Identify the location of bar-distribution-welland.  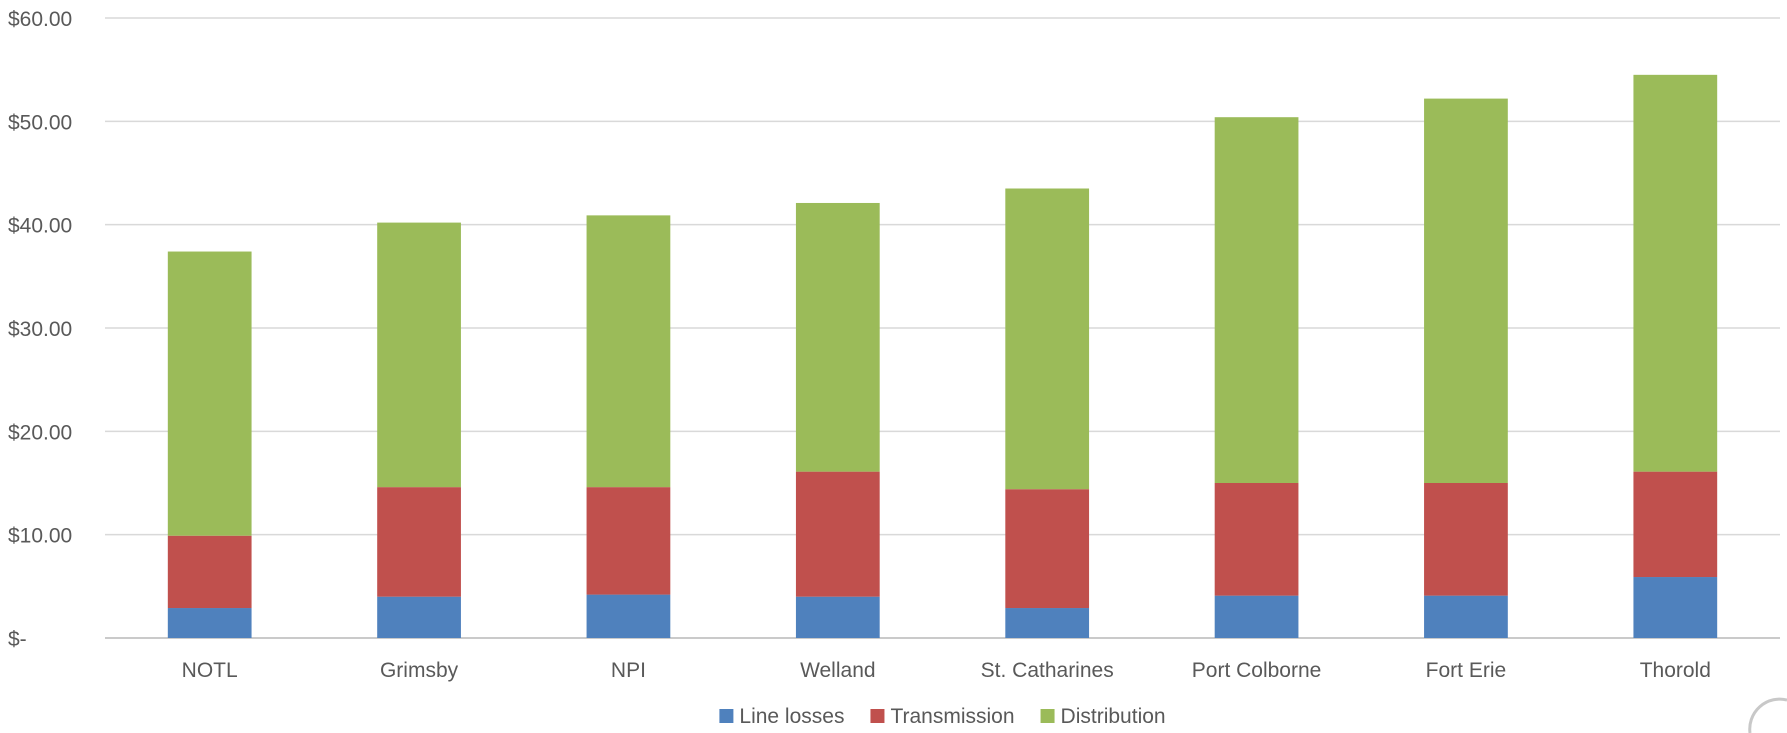
(837, 337).